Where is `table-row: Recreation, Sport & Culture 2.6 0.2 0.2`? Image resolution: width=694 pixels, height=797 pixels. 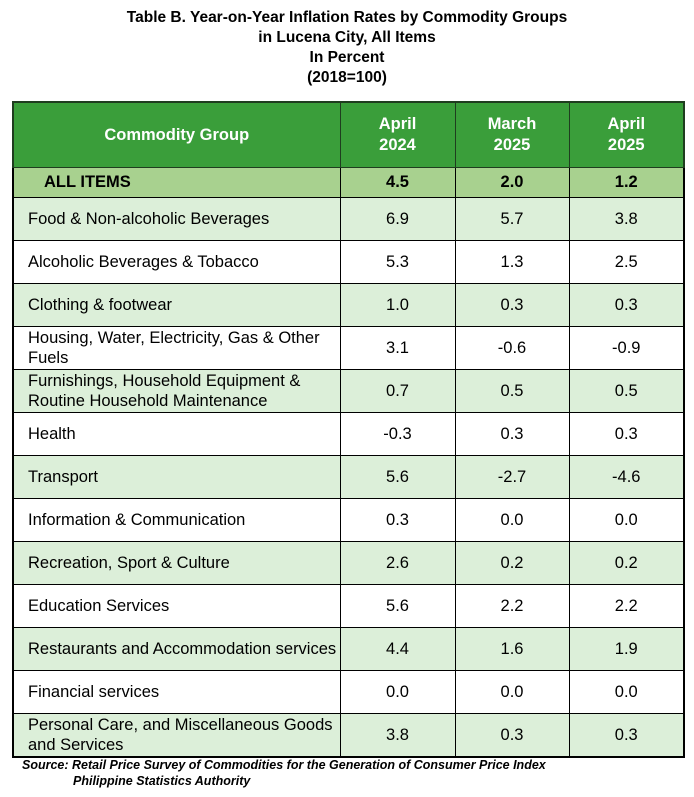 table-row: Recreation, Sport & Culture 2.6 0.2 0.2 is located at coordinates (348, 563).